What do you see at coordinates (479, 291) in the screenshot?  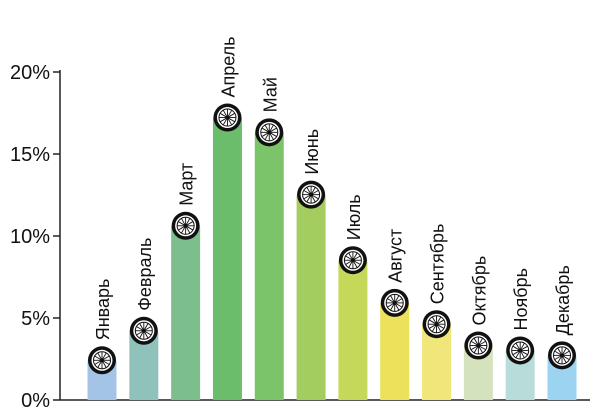 I see `category-label: Октябрь` at bounding box center [479, 291].